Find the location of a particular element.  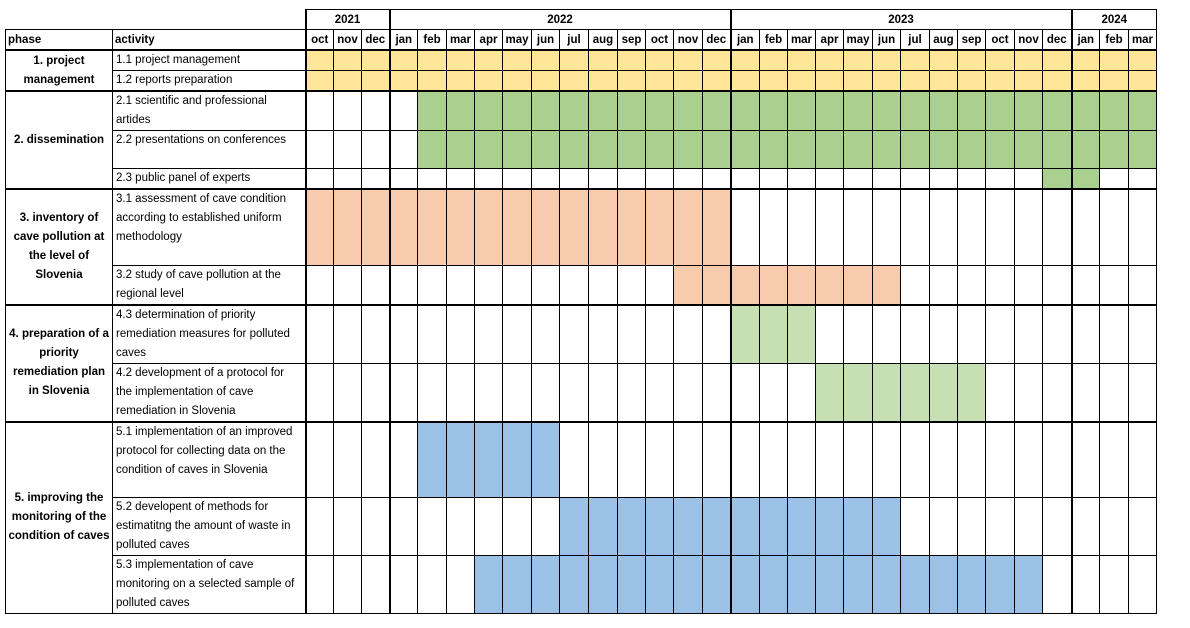

month-header: apr is located at coordinates (829, 40).